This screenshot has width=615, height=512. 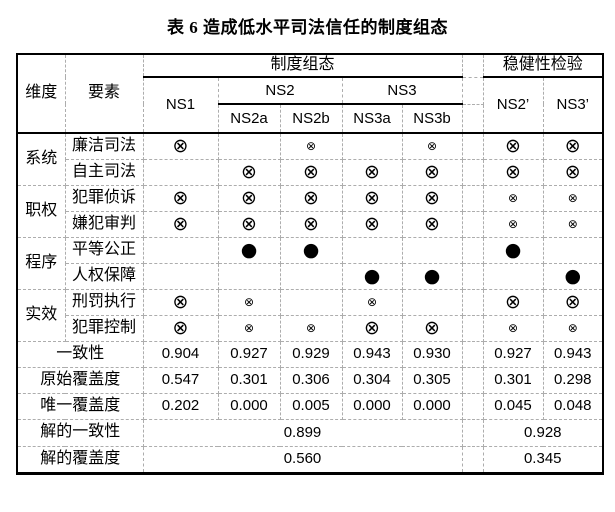 I want to click on dimension-label: 职权, so click(x=41, y=211).